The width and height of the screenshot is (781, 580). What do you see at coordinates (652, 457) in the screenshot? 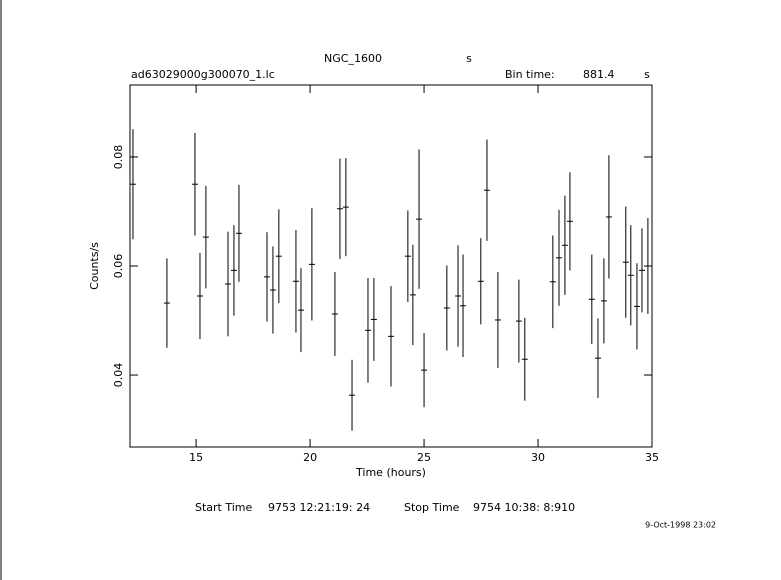
I see `x-tick-label: 35` at bounding box center [652, 457].